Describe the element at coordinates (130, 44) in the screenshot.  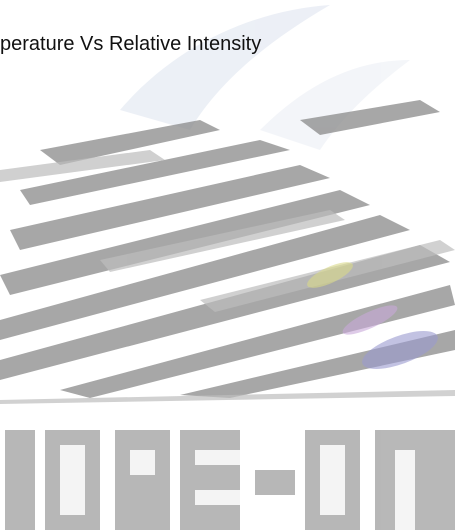
I see `title: perature Vs Relative Intensity` at that location.